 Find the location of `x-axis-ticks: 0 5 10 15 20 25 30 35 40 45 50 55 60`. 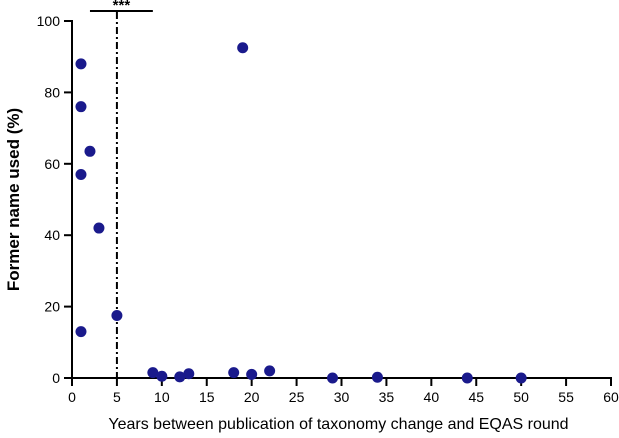

x-axis-ticks: 0 5 10 15 20 25 30 35 40 45 50 55 60 is located at coordinates (343, 391).